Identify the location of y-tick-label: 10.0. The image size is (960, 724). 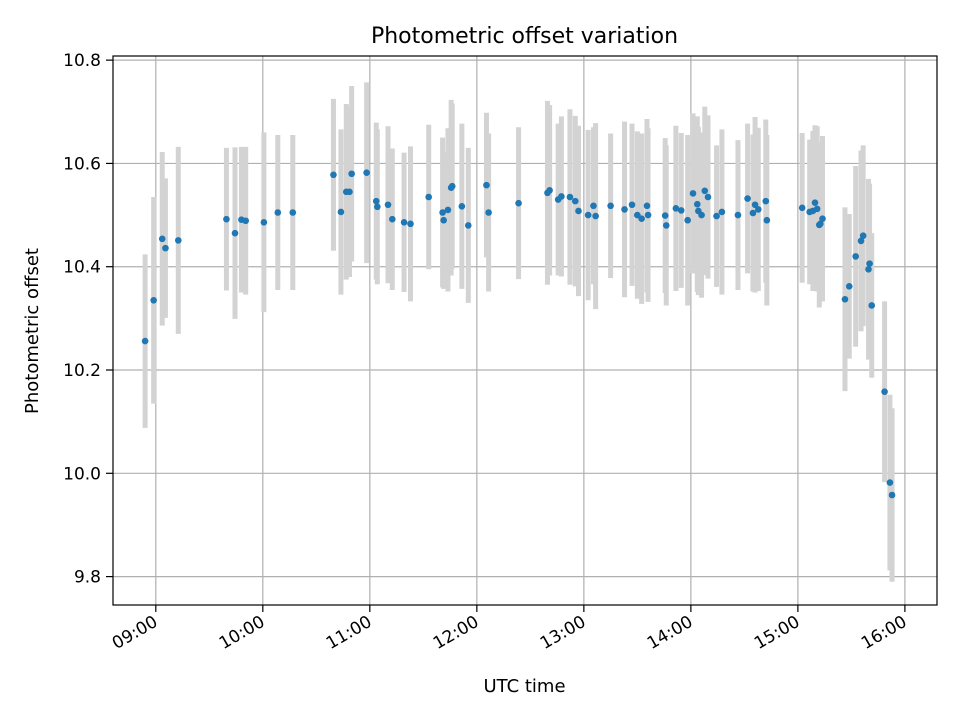
(82, 474).